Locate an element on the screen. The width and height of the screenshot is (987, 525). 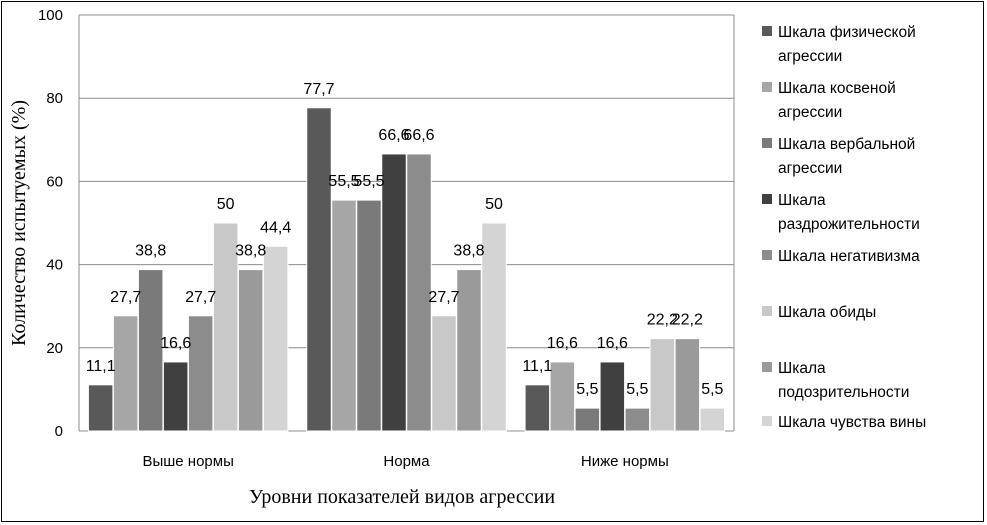
legend-label: Шкала вербальной is located at coordinates (846, 144).